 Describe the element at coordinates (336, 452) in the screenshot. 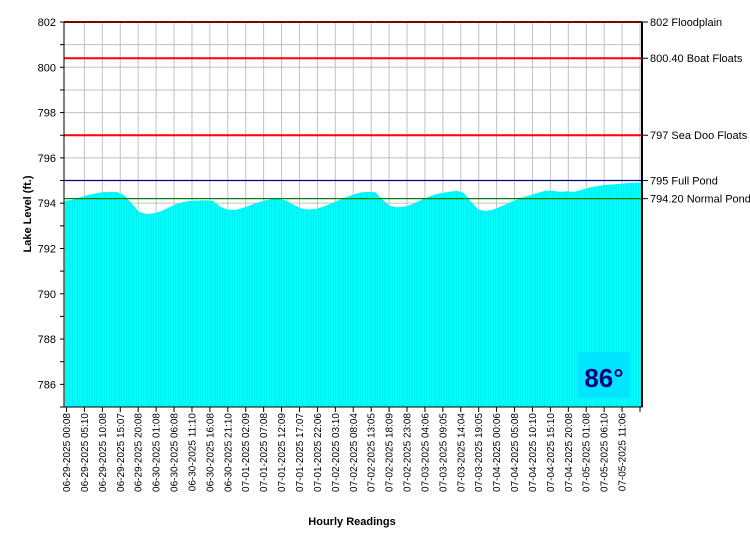

I see `x-tick-label: 07-02-2025 03:10` at that location.